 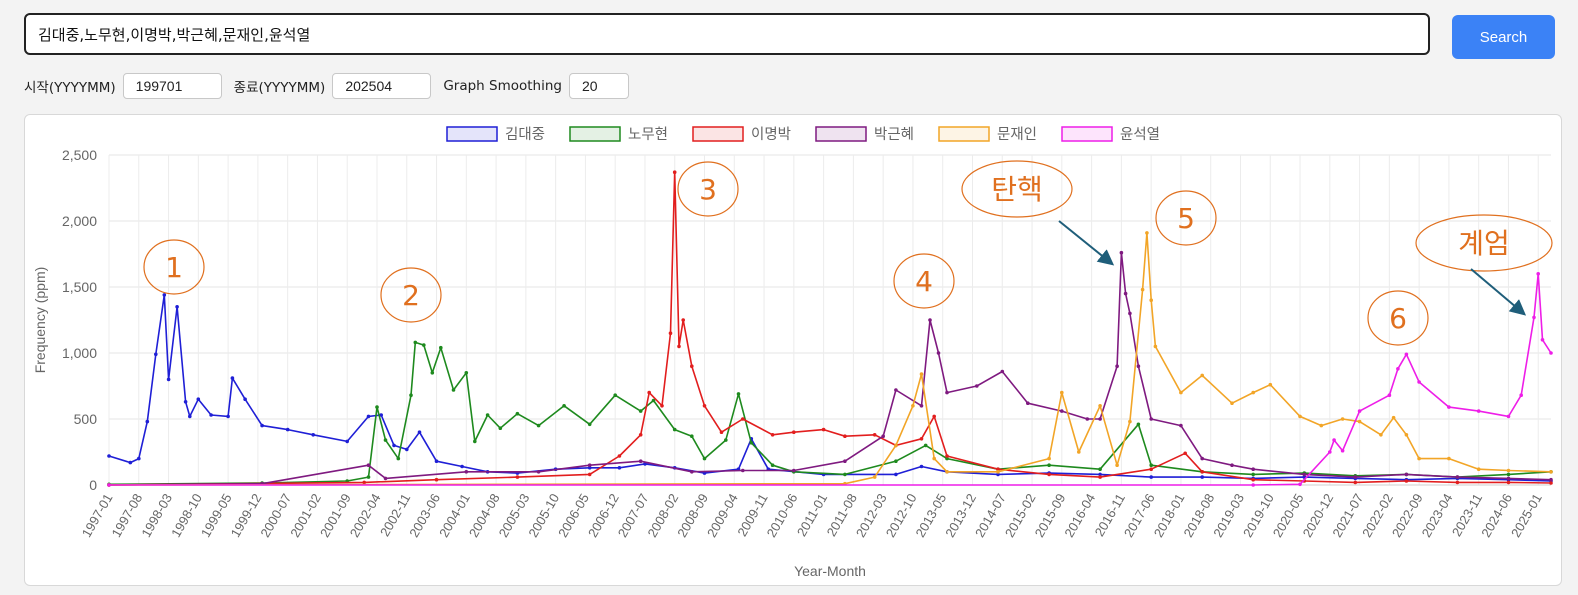 I want to click on annotation-label: 1, so click(x=174, y=267).